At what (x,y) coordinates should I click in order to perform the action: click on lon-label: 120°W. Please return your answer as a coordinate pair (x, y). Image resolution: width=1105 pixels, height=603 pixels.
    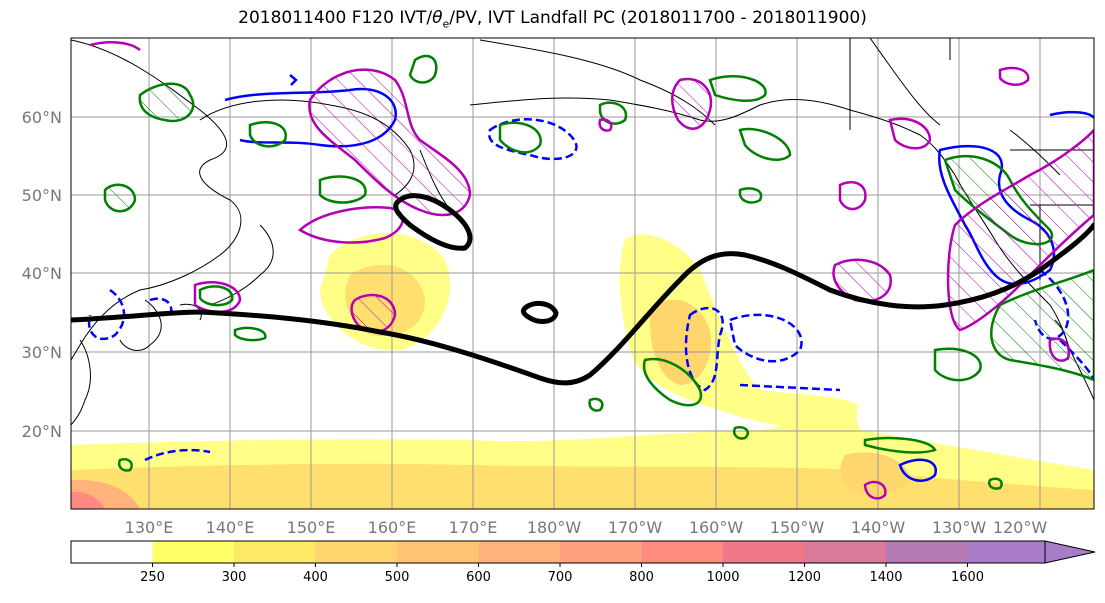
    Looking at the image, I should click on (1020, 527).